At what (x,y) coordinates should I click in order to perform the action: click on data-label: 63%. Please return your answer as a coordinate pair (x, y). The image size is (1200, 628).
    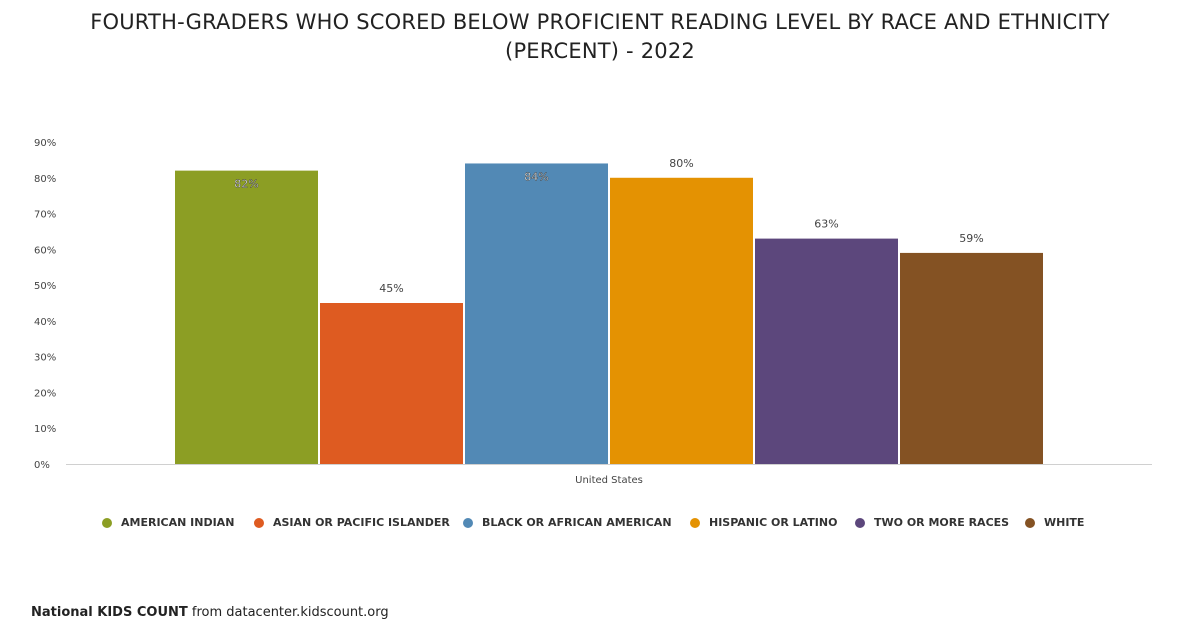
    Looking at the image, I should click on (826, 224).